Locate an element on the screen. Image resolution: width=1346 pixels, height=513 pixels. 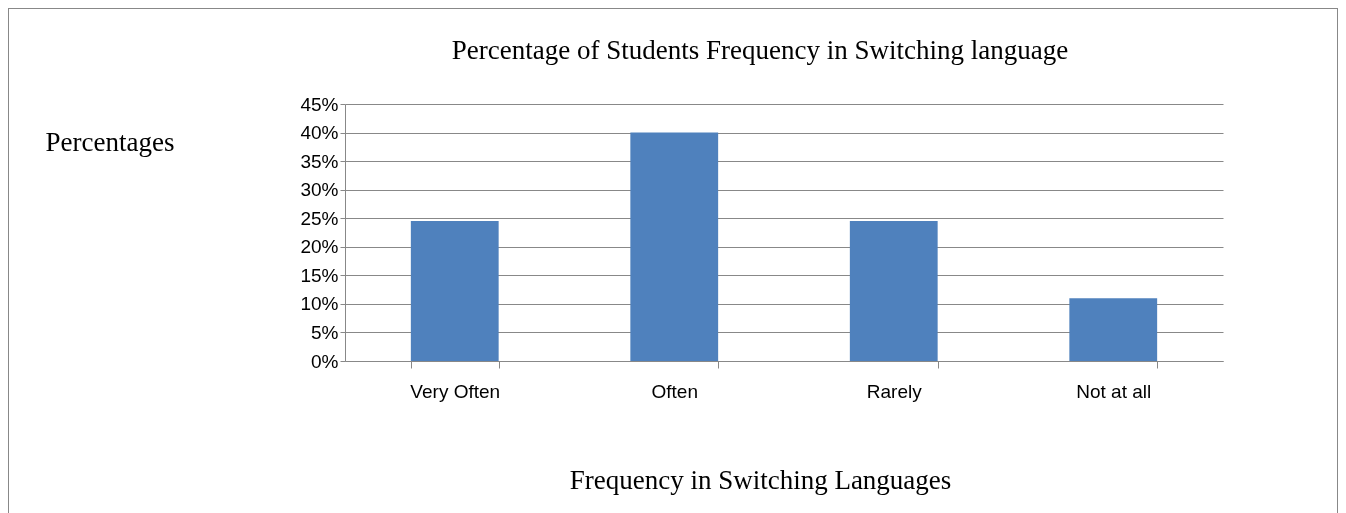
x-tick-label: Often is located at coordinates (674, 391).